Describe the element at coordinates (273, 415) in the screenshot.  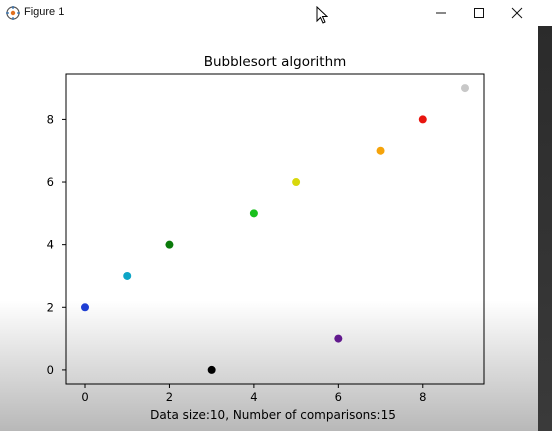
I see `x-axis-label: Data size:10, Number of comparisons:15` at that location.